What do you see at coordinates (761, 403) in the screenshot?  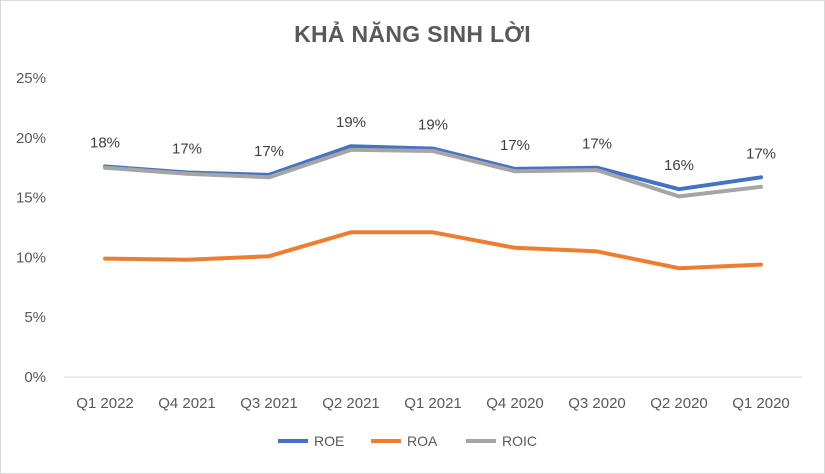 I see `x-tick-label: Q1 2020` at bounding box center [761, 403].